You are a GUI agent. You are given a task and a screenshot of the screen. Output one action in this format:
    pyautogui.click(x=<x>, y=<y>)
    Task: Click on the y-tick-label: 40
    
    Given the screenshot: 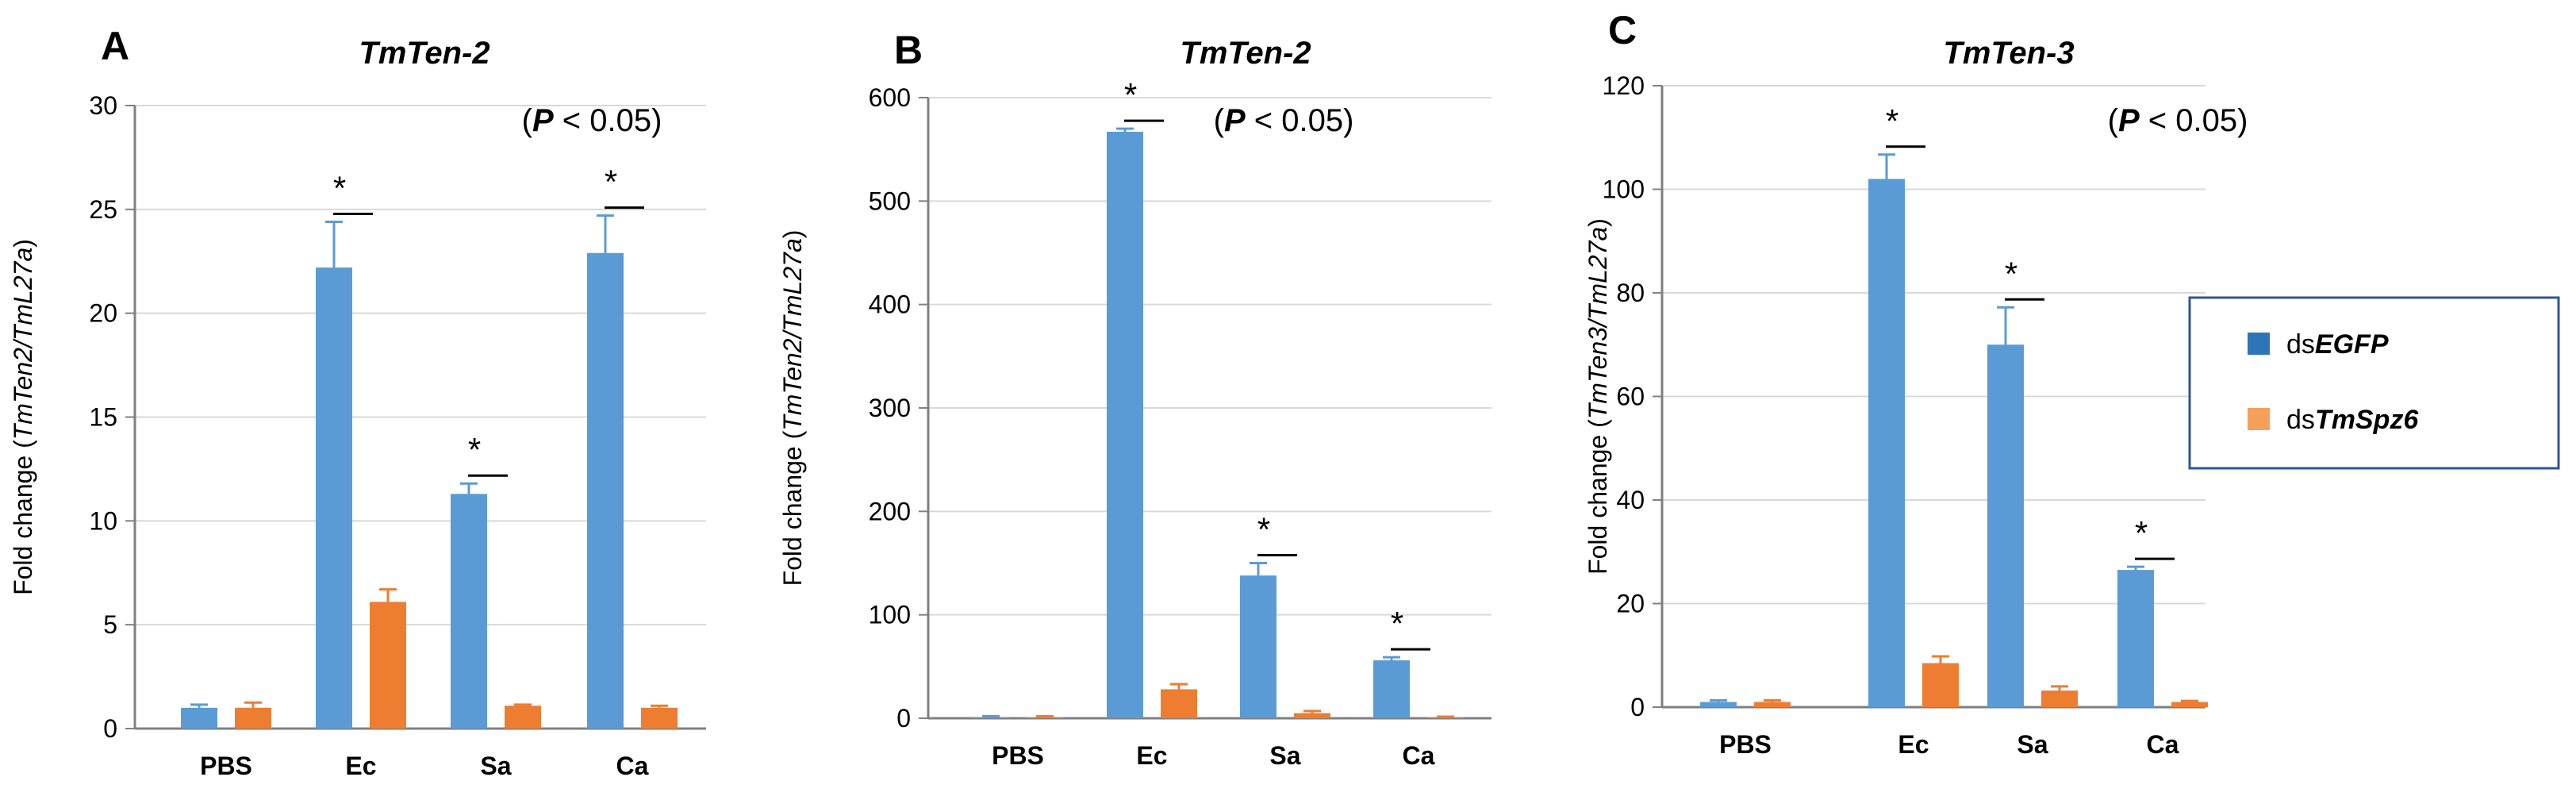 What is the action you would take?
    pyautogui.click(x=1630, y=500)
    